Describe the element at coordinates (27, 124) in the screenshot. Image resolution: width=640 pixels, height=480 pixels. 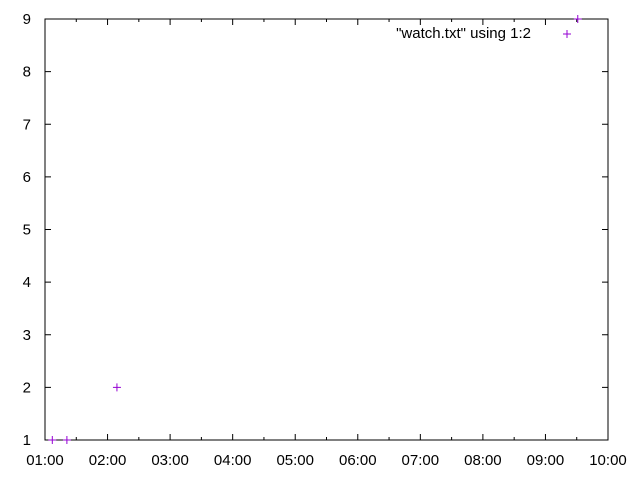
I see `y-tick-label: 7` at that location.